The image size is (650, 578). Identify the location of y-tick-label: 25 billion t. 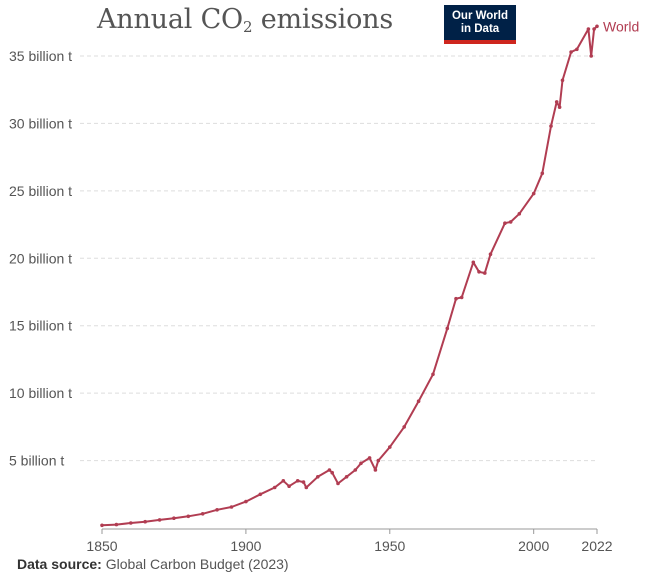
(40, 191).